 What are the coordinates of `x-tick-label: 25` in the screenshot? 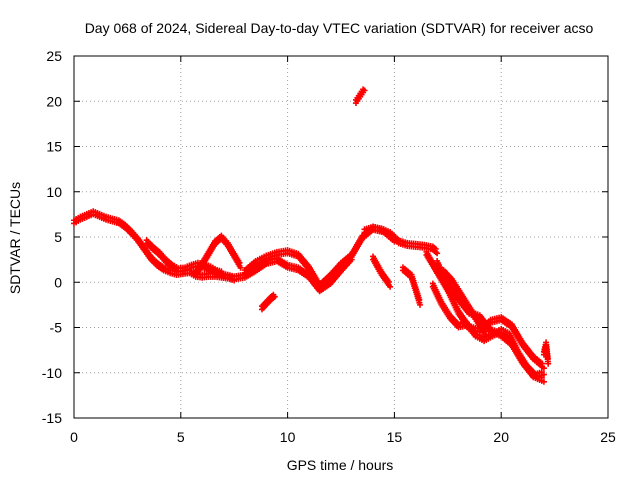 It's located at (608, 437).